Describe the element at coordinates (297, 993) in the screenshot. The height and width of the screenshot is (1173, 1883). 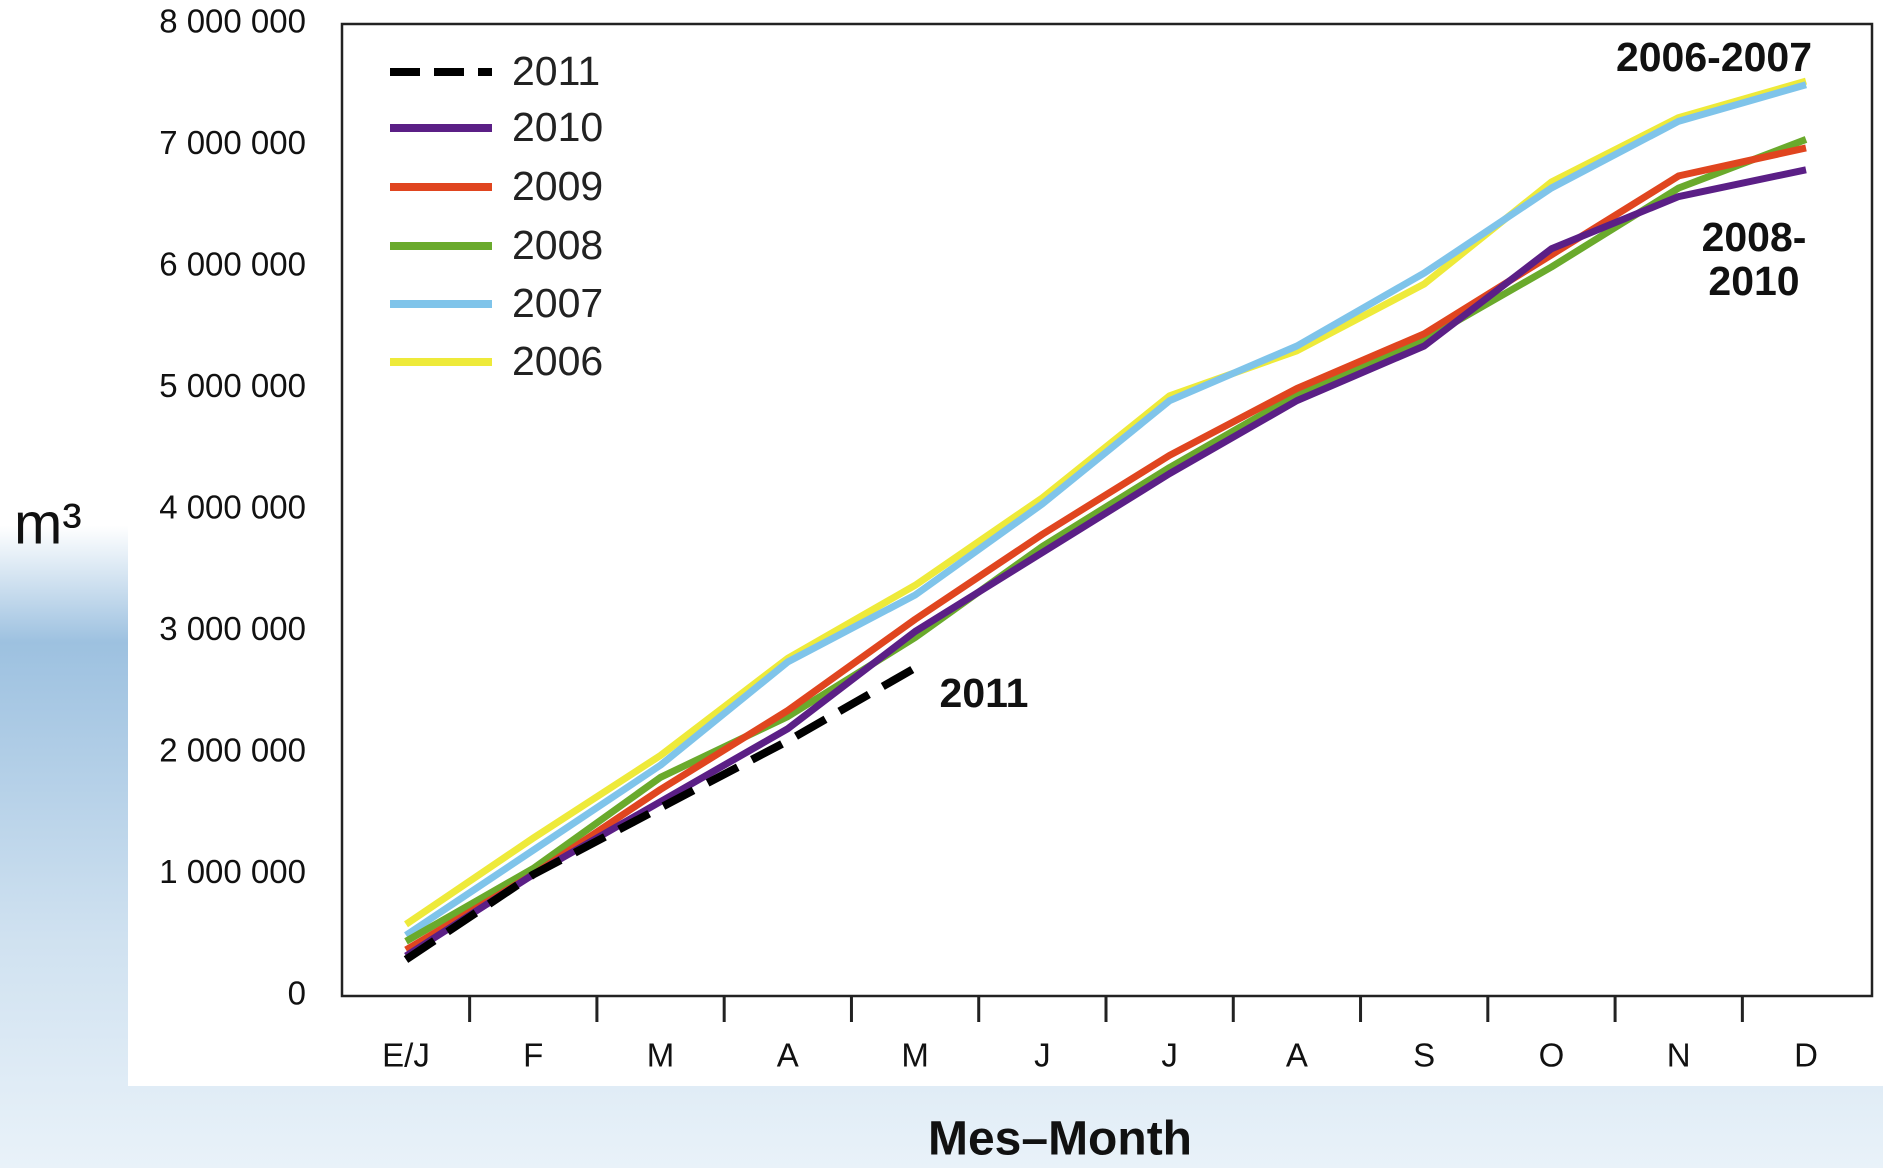
I see `y-tick-label: 0` at that location.